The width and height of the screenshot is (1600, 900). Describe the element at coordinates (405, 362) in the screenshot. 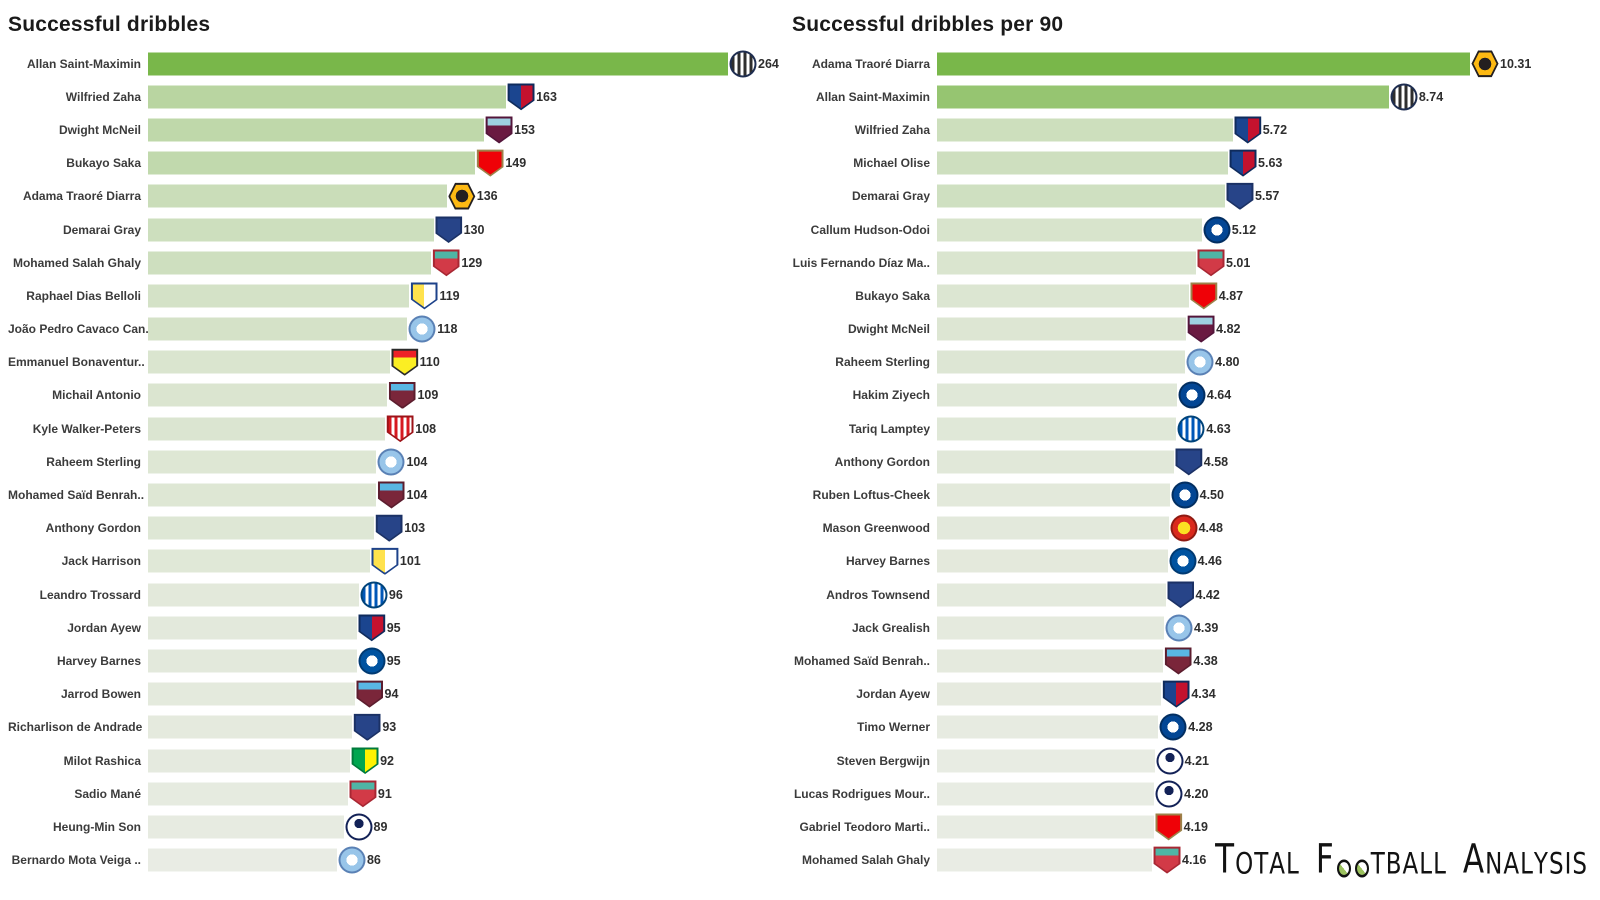

I see `wat-club-badge-icon` at that location.